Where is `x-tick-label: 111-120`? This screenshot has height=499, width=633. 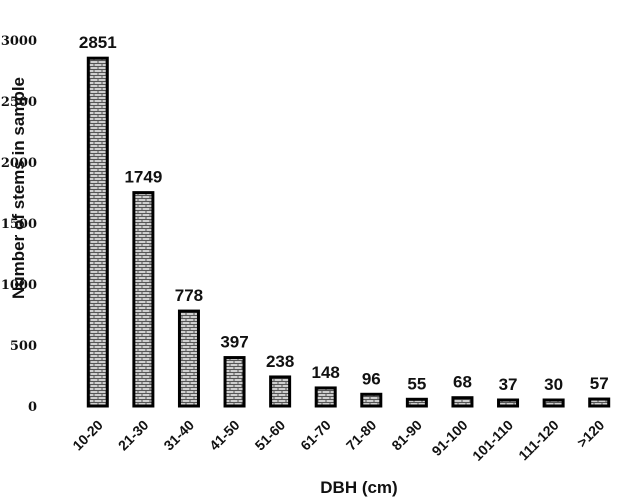
x-tick-label: 111-120 is located at coordinates (538, 440).